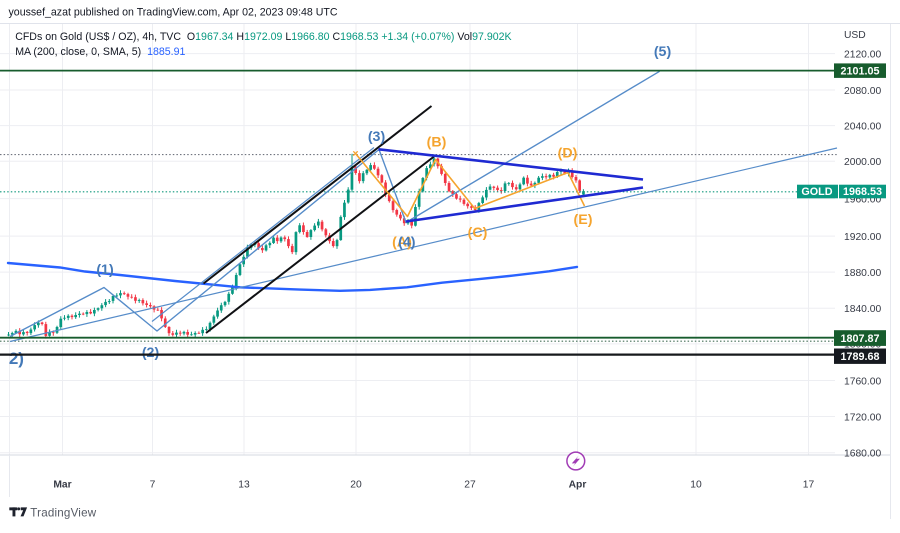 The image size is (900, 533). Describe the element at coordinates (407, 243) in the screenshot. I see `svg-text: (4)` at that location.